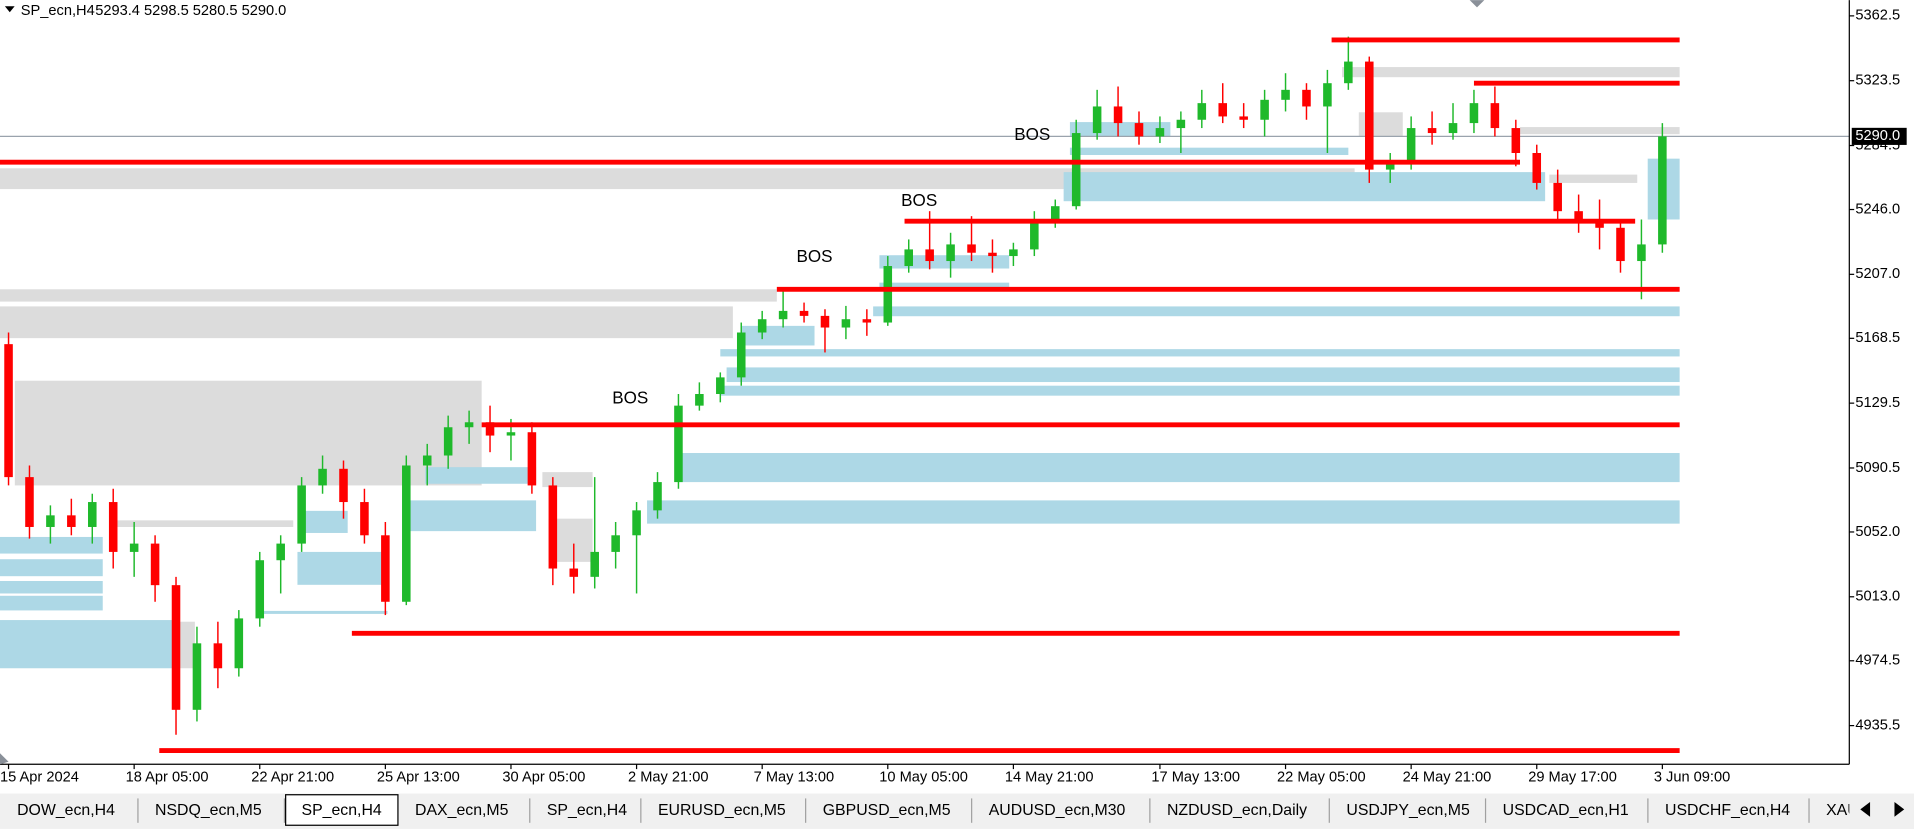 The height and width of the screenshot is (829, 1914). What do you see at coordinates (1408, 810) in the screenshot?
I see `tab-label: USDJPY_ecn,M5` at bounding box center [1408, 810].